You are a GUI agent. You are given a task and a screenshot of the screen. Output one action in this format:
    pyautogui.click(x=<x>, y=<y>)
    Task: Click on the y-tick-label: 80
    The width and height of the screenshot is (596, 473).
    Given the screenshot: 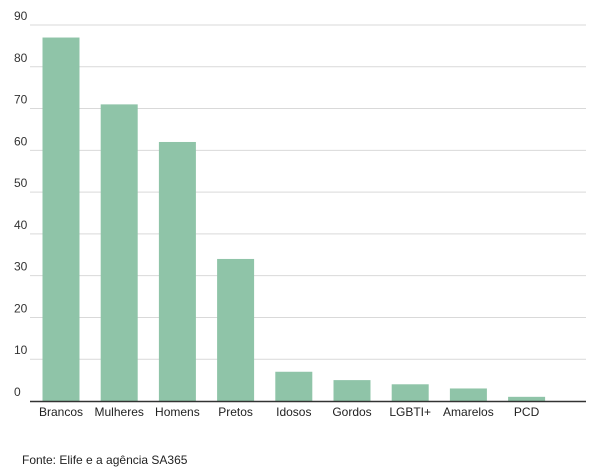 What is the action you would take?
    pyautogui.click(x=21, y=58)
    